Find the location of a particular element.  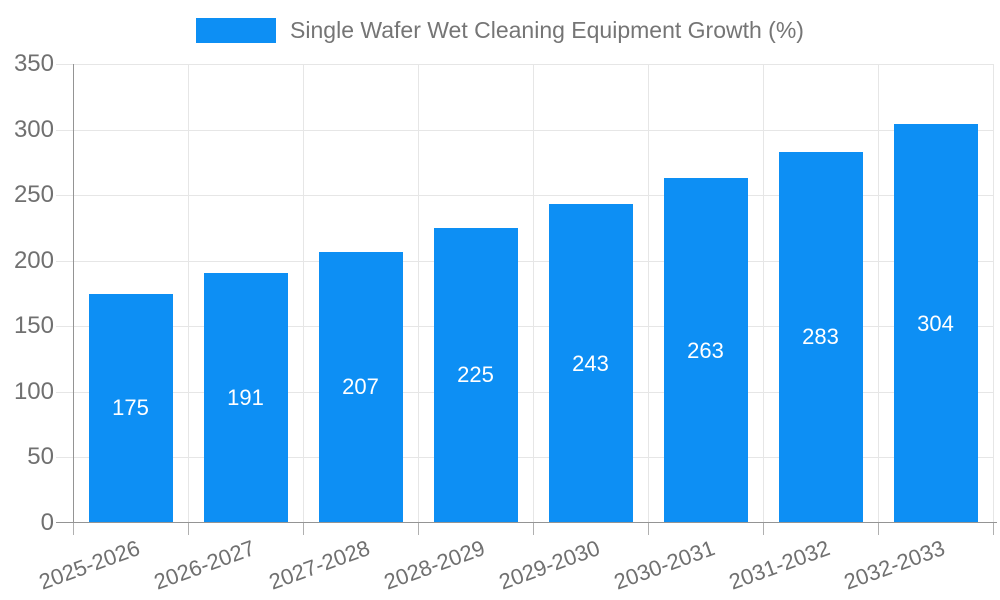

bar-value-label: 175 is located at coordinates (130, 408).